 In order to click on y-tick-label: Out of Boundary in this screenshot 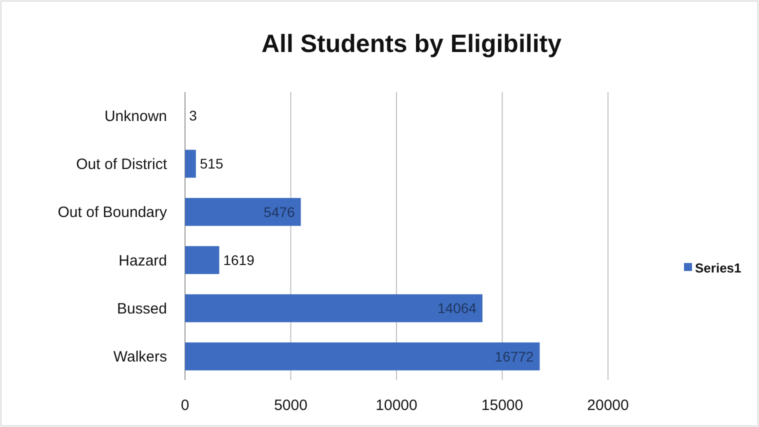, I will do `click(113, 213)`.